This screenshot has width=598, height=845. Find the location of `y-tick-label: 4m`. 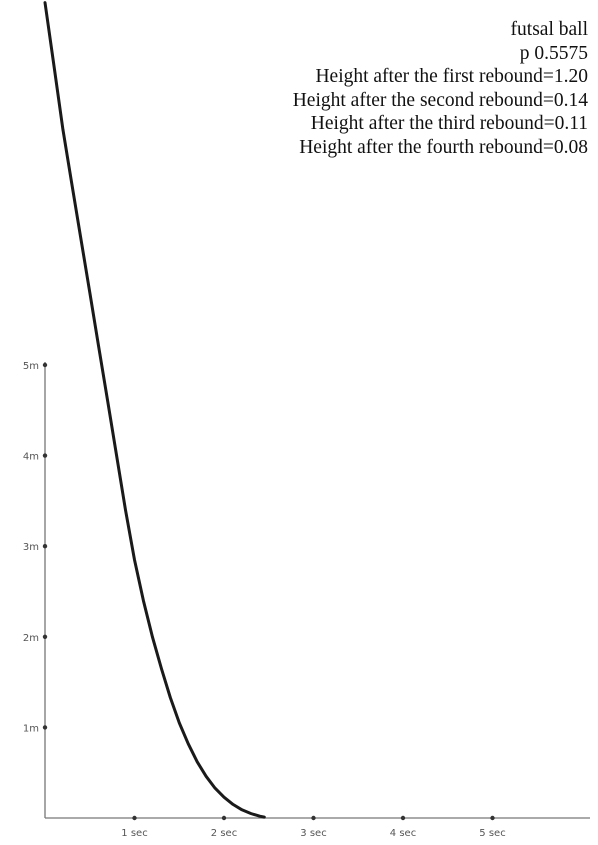

y-tick-label: 4m is located at coordinates (31, 457).